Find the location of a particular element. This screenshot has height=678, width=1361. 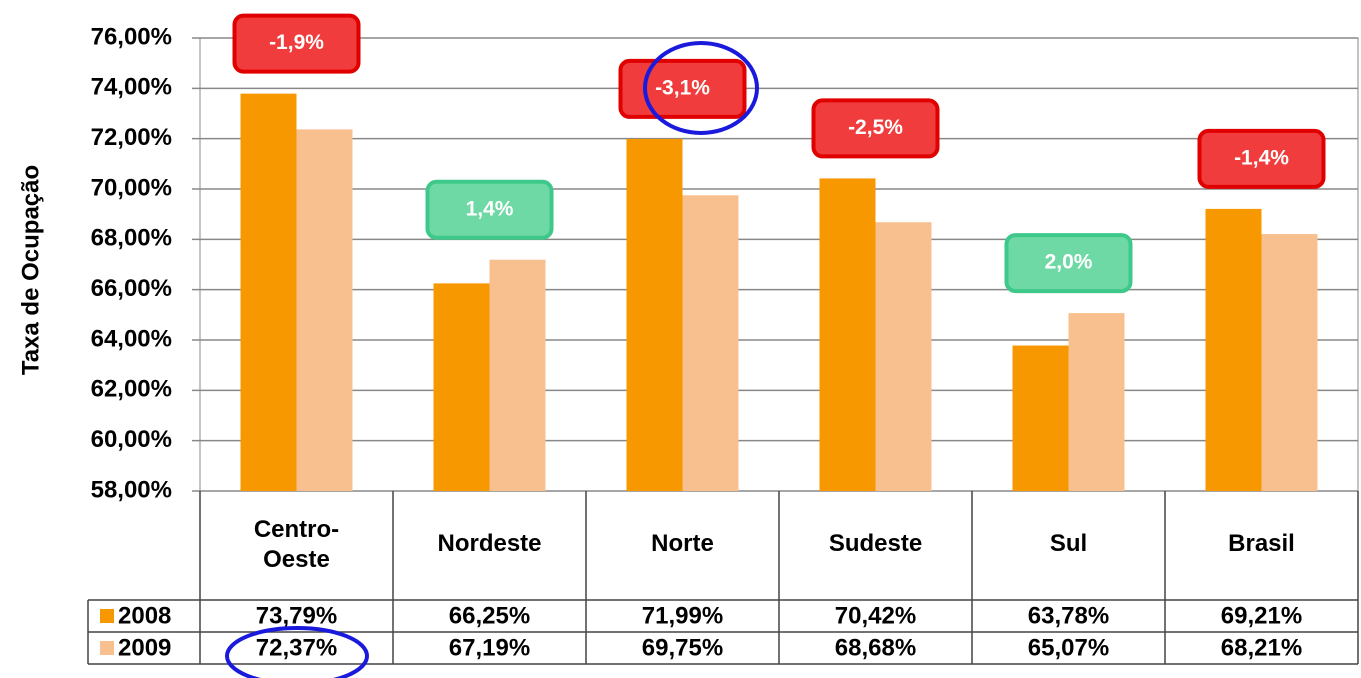

y-tick-label: 62,00% is located at coordinates (131, 389).